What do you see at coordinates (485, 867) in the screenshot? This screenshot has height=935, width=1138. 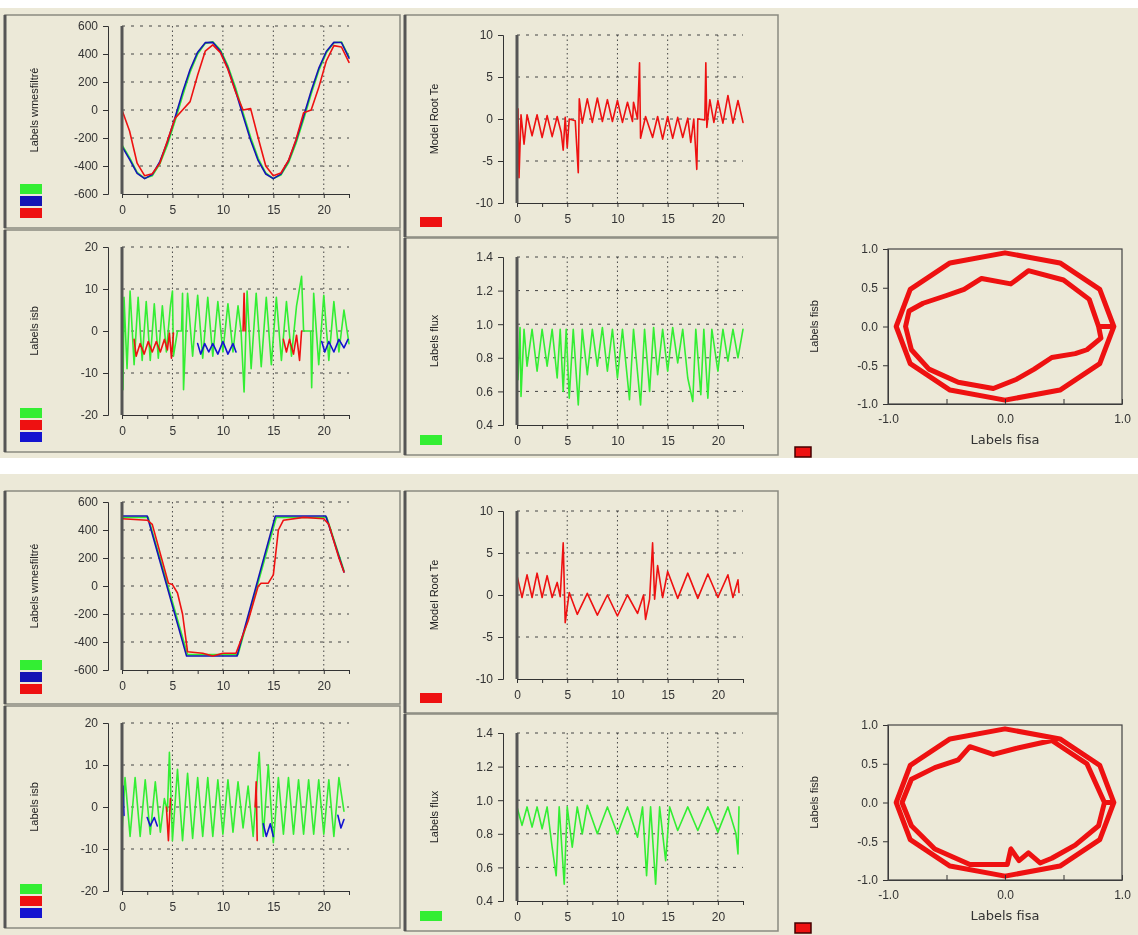 I see `y-tick-label: 0.6` at bounding box center [485, 867].